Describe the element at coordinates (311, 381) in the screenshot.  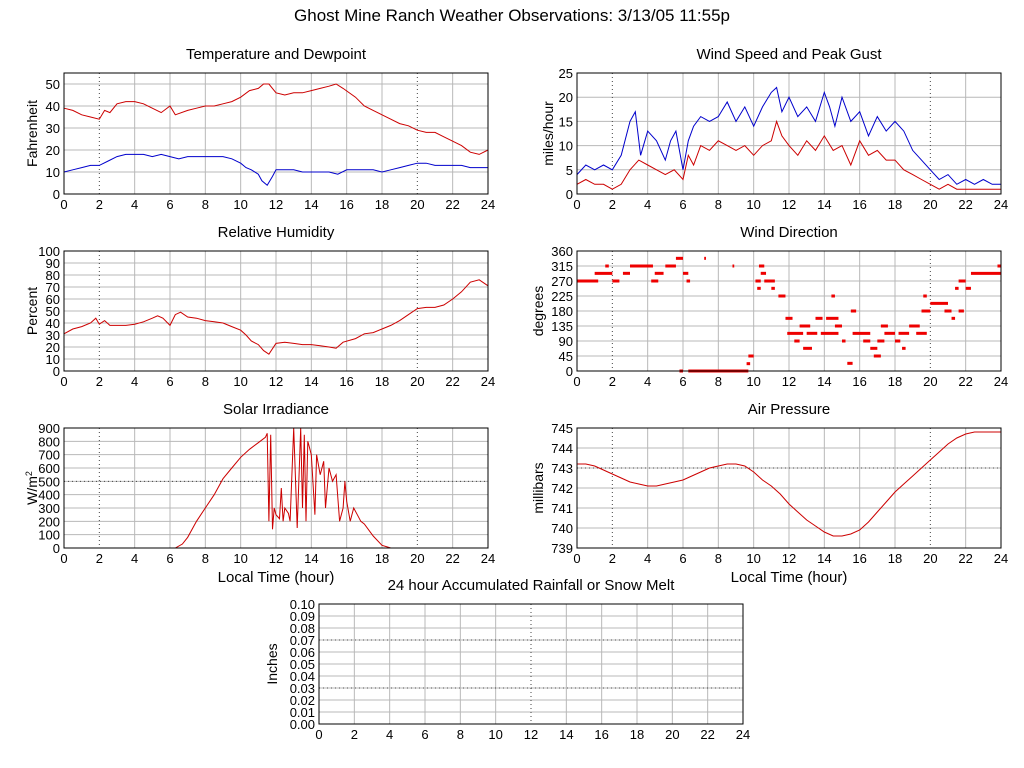
I see `humidity-xtick-label: 14` at that location.